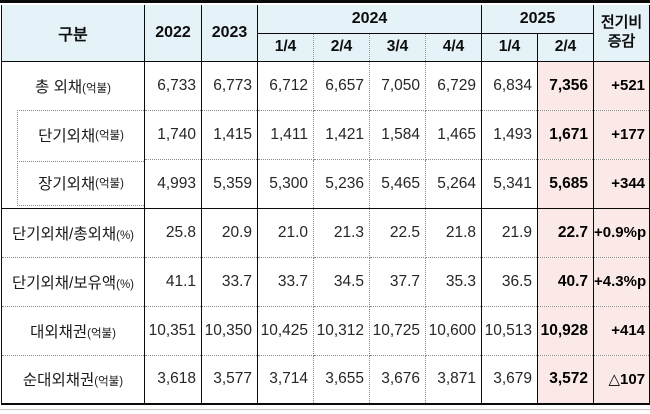 This screenshot has height=414, width=650. I want to click on highlight-value-cell: 10,928, so click(566, 331).